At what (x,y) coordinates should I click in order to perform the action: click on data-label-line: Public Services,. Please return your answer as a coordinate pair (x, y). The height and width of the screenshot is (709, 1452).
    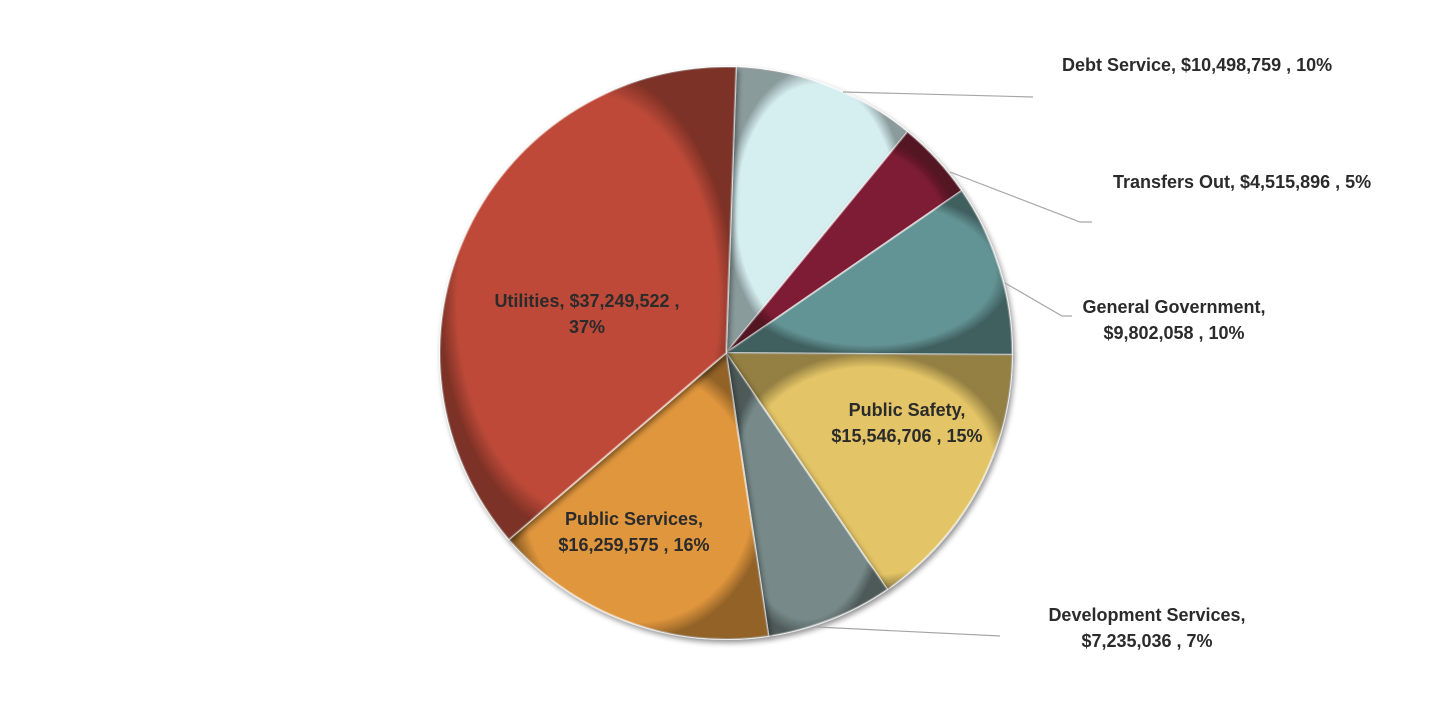
    Looking at the image, I should click on (634, 519).